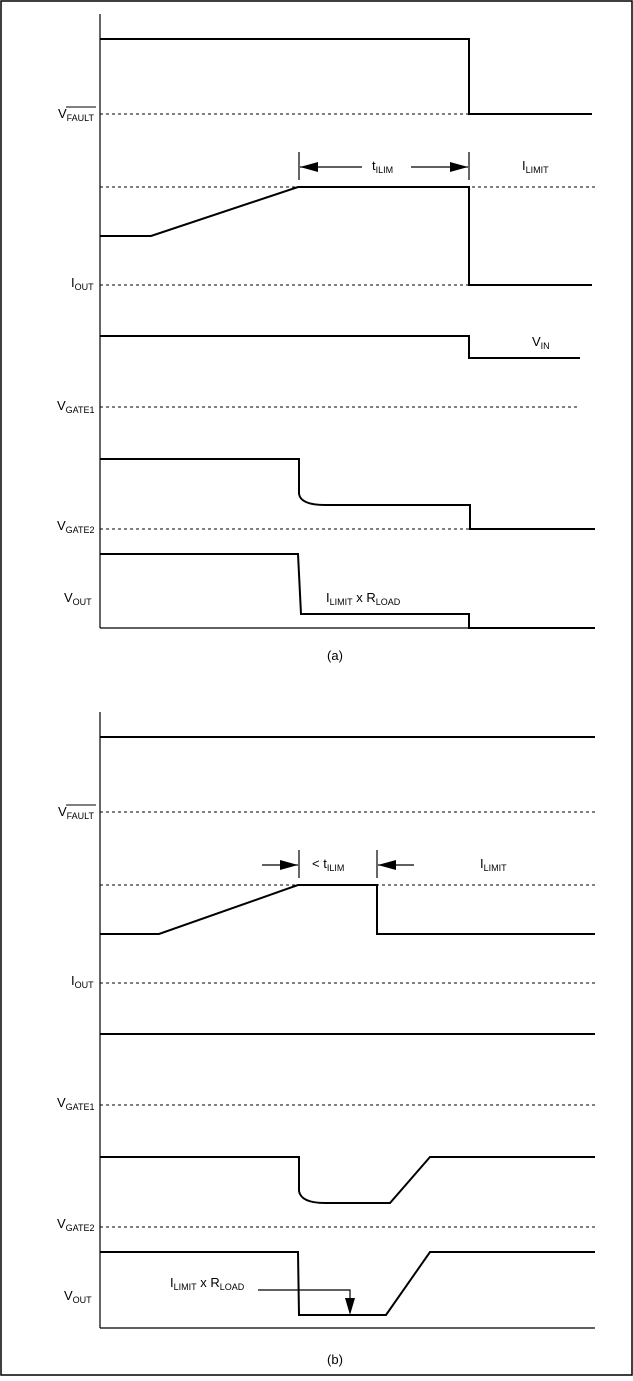 This screenshot has width=633, height=1381. I want to click on panel-a-vout-waveform, so click(347, 591).